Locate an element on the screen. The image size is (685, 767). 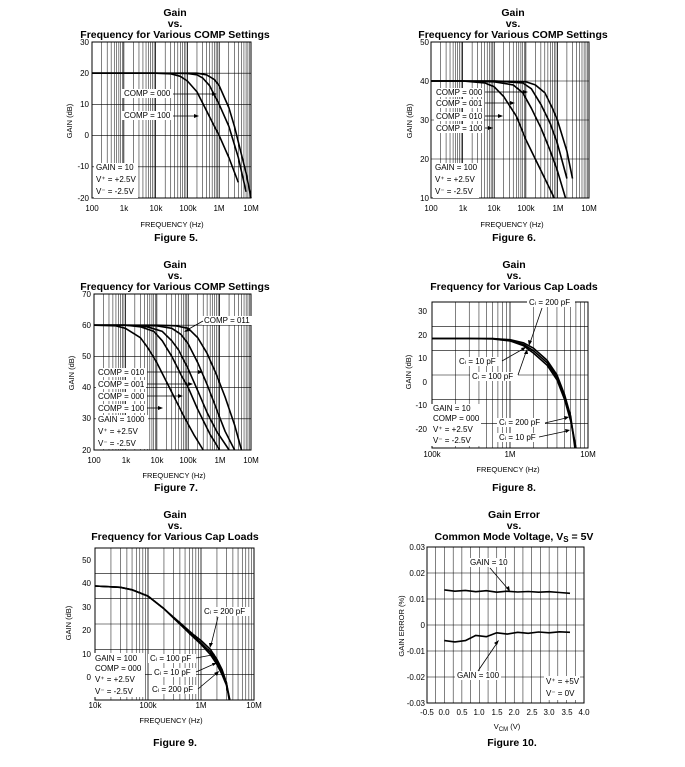
annotation-label: GAIN = 10 is located at coordinates (489, 562).